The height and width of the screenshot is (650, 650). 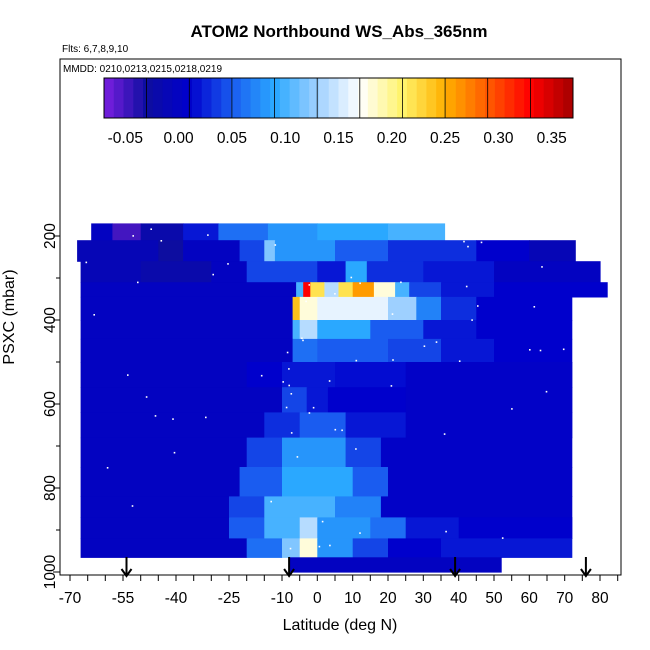 I want to click on colorbar-tick-label: 0.35, so click(x=552, y=138).